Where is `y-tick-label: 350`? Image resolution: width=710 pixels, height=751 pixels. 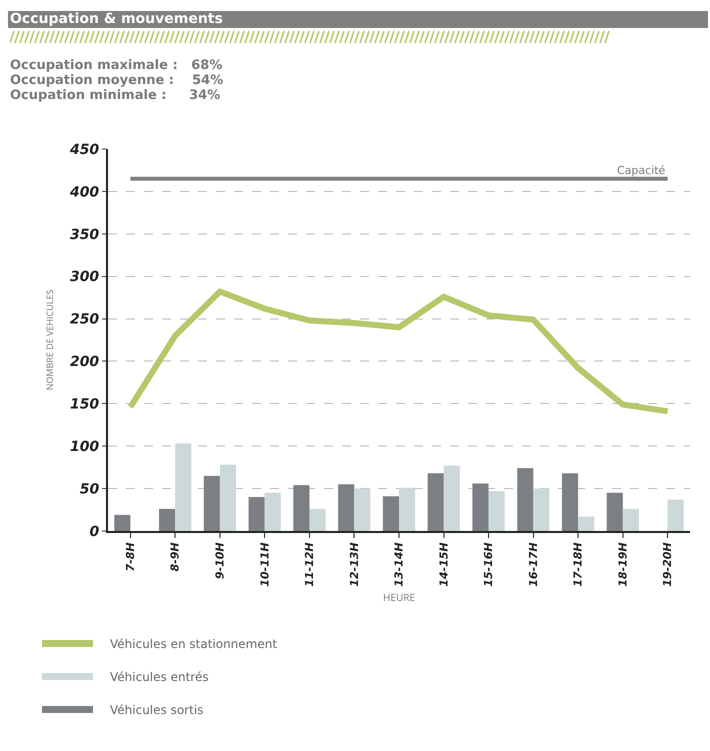
y-tick-label: 350 is located at coordinates (85, 234).